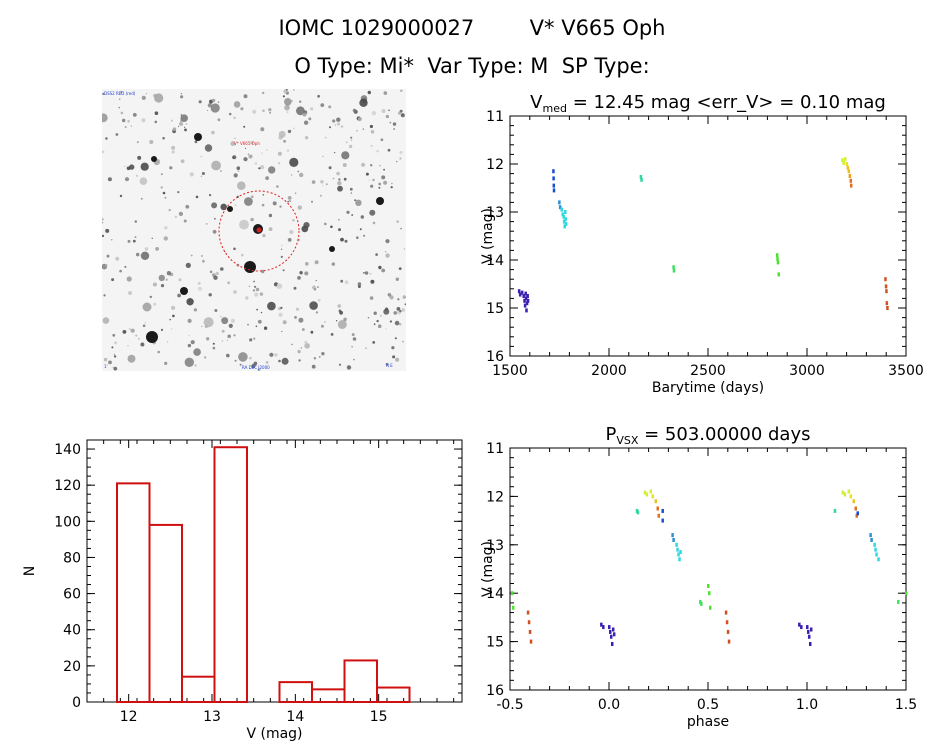 This screenshot has height=747, width=944. What do you see at coordinates (495, 594) in the screenshot?
I see `y-tick-label: 14` at bounding box center [495, 594].